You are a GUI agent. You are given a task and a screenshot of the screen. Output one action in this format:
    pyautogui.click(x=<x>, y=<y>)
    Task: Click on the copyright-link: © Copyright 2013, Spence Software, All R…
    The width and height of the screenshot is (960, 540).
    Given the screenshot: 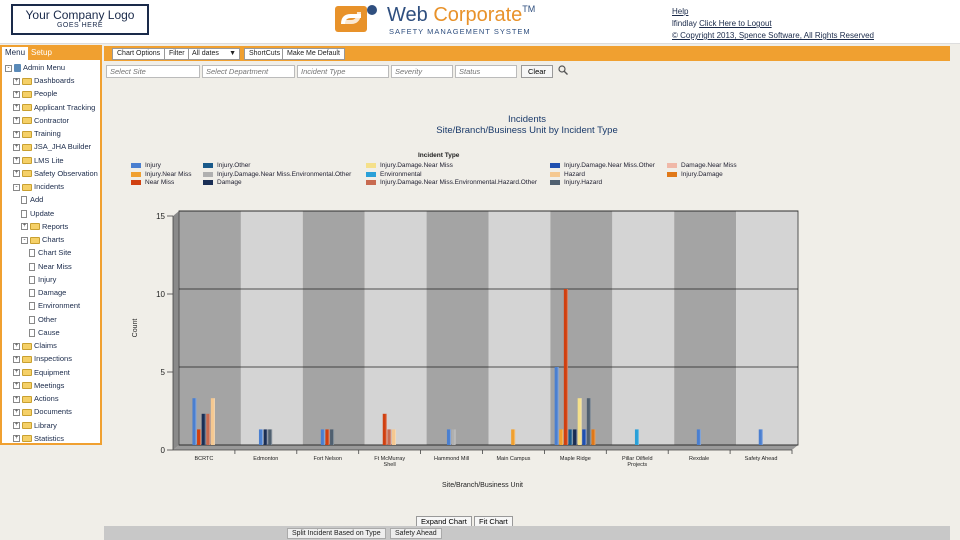 What is the action you would take?
    pyautogui.click(x=773, y=35)
    